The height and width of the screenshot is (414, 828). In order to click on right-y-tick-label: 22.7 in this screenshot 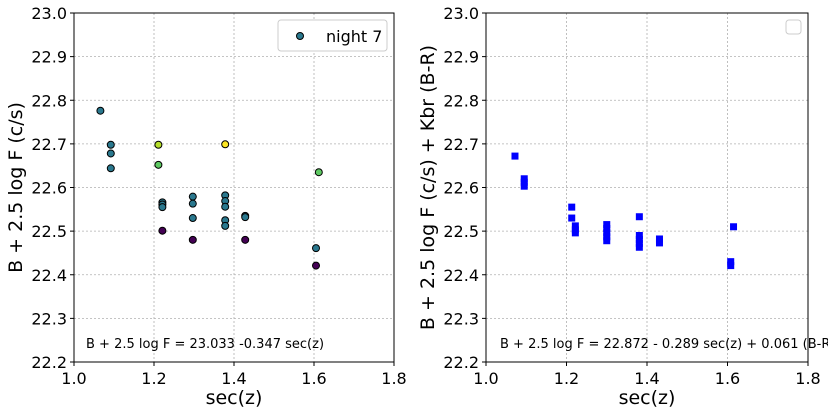, I will do `click(461, 144)`.